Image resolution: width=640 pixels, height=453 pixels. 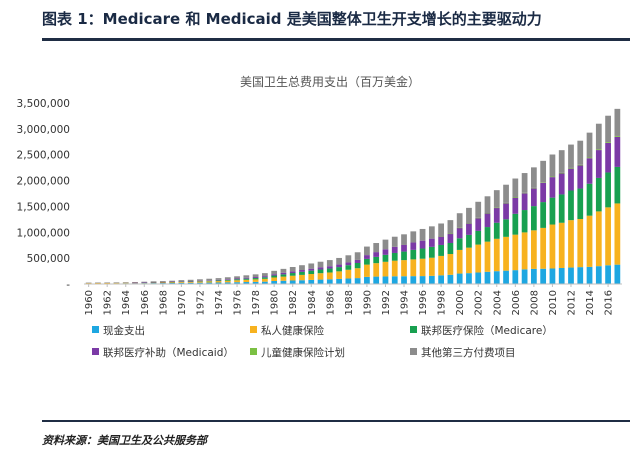 What do you see at coordinates (43, 130) in the screenshot?
I see `y-tick-label: 3,000,000` at bounding box center [43, 130].